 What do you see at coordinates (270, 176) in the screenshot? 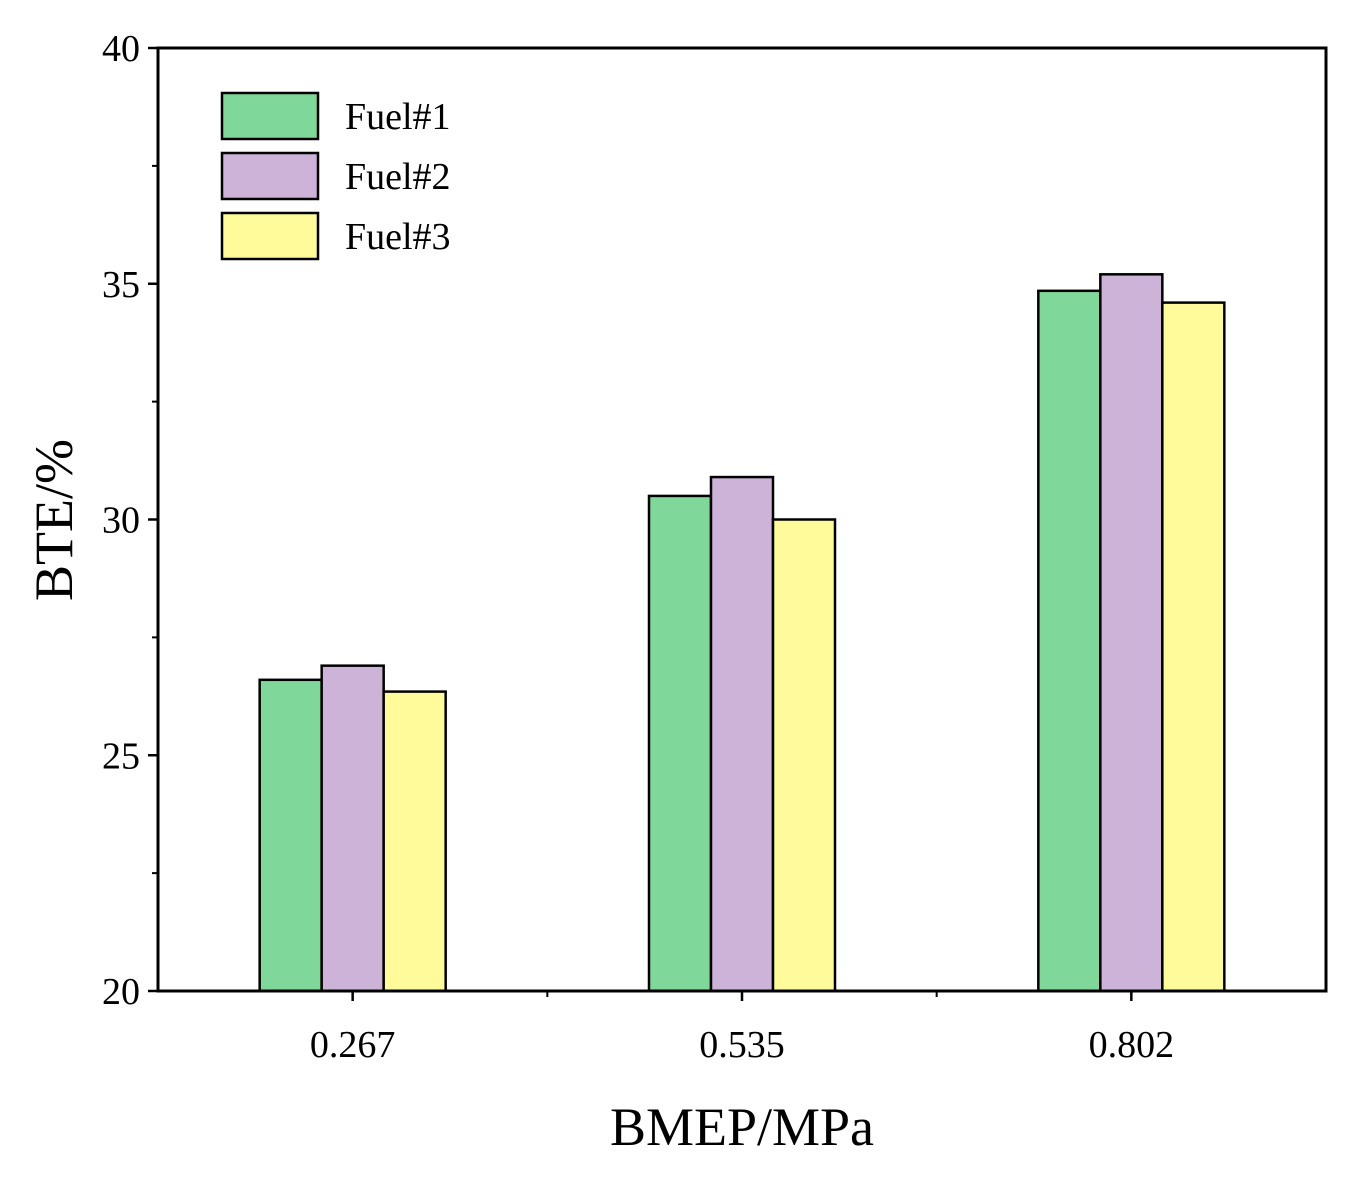
I see `legend-swatch-Fuel2` at bounding box center [270, 176].